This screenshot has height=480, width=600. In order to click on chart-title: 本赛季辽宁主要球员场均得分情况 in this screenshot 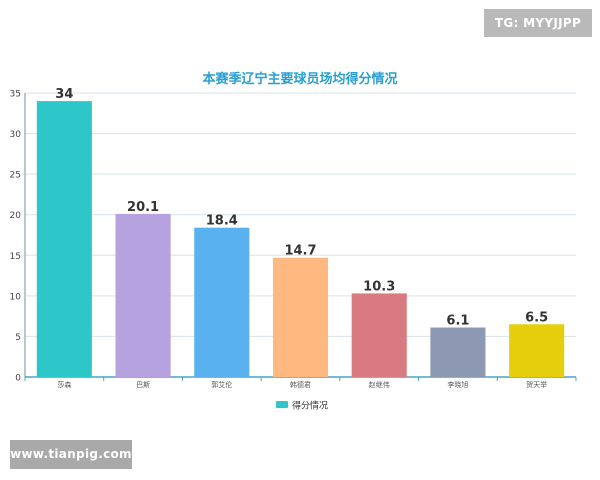, I will do `click(299, 79)`.